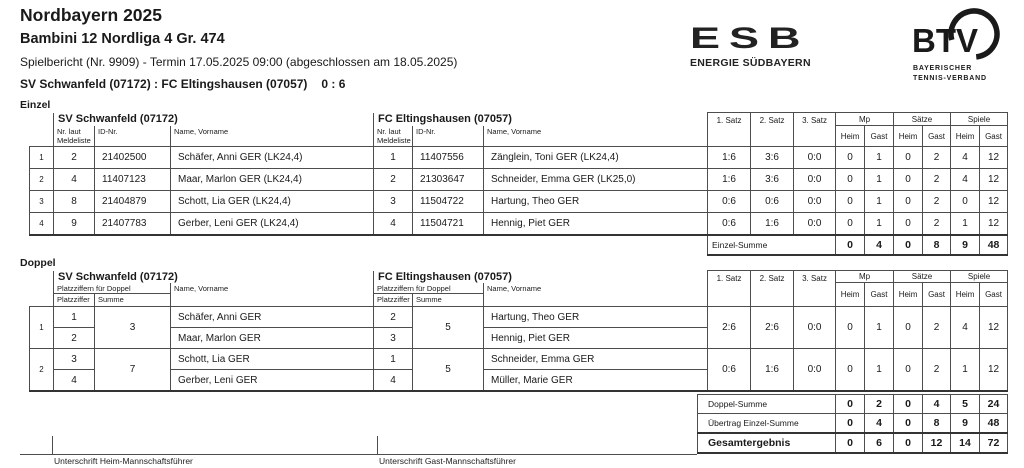 Image resolution: width=1024 pixels, height=468 pixels. I want to click on home-name: Schäfer, Anni GER (LK24,4), so click(272, 157).